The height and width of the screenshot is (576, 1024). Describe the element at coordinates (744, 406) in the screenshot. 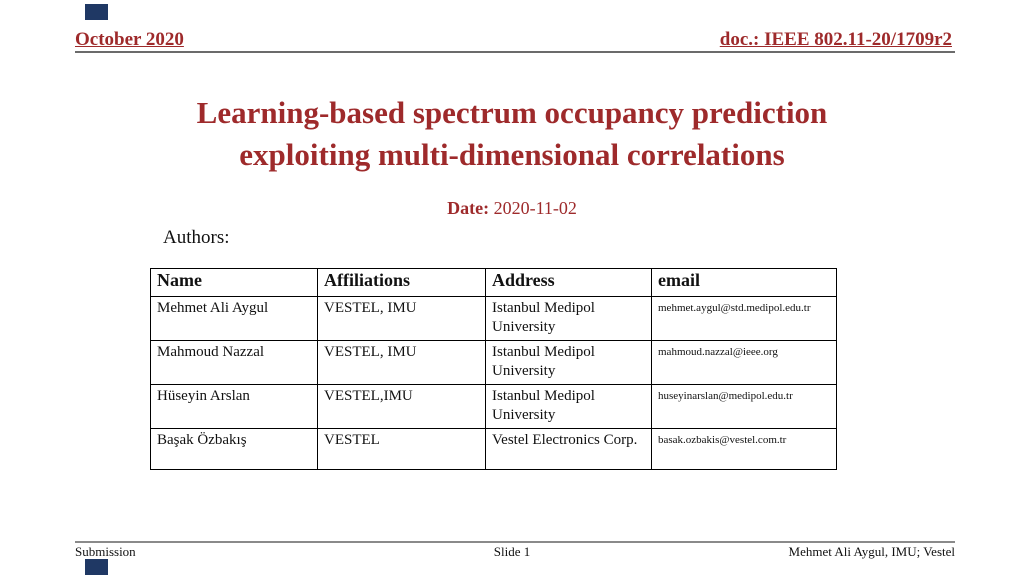

I see `author-email: huseyinarslan@medipol.edu.tr` at that location.